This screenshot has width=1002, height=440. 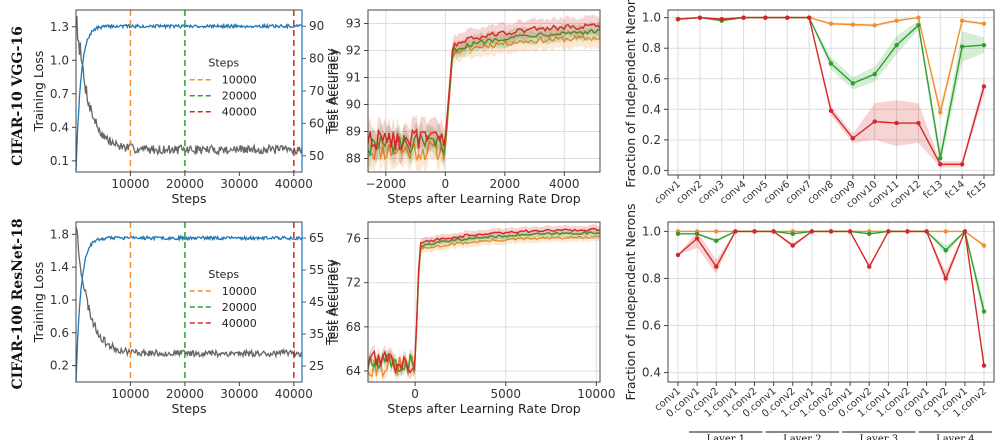 What do you see at coordinates (316, 156) in the screenshot?
I see `loss-acc-vgg-ytick-right-label: 50` at bounding box center [316, 156].